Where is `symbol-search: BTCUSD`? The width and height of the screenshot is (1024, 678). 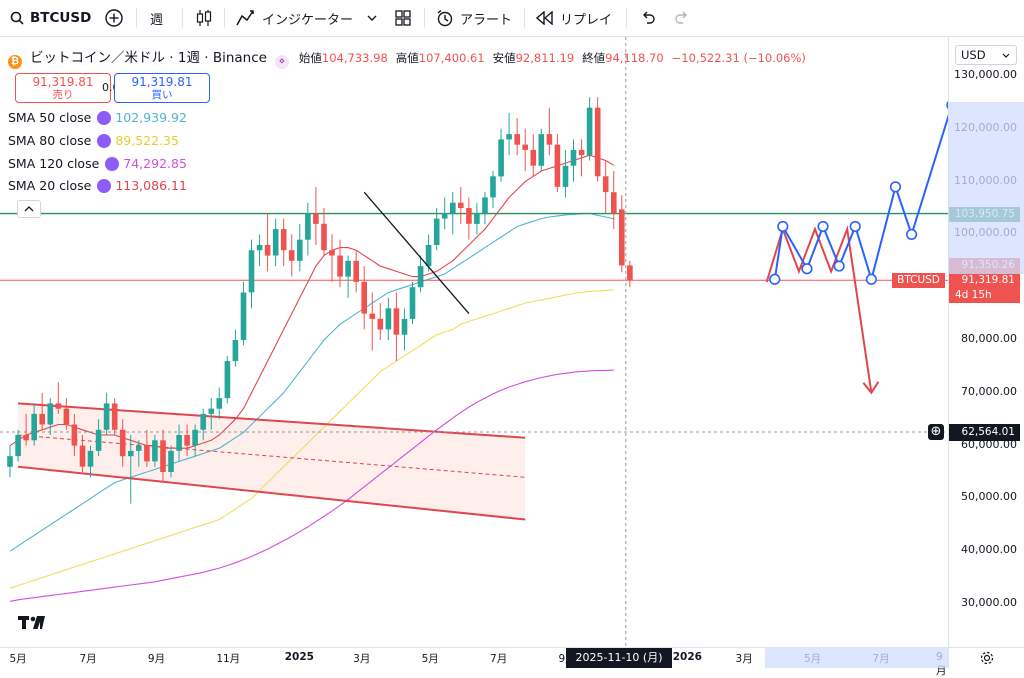 symbol-search: BTCUSD is located at coordinates (50, 18).